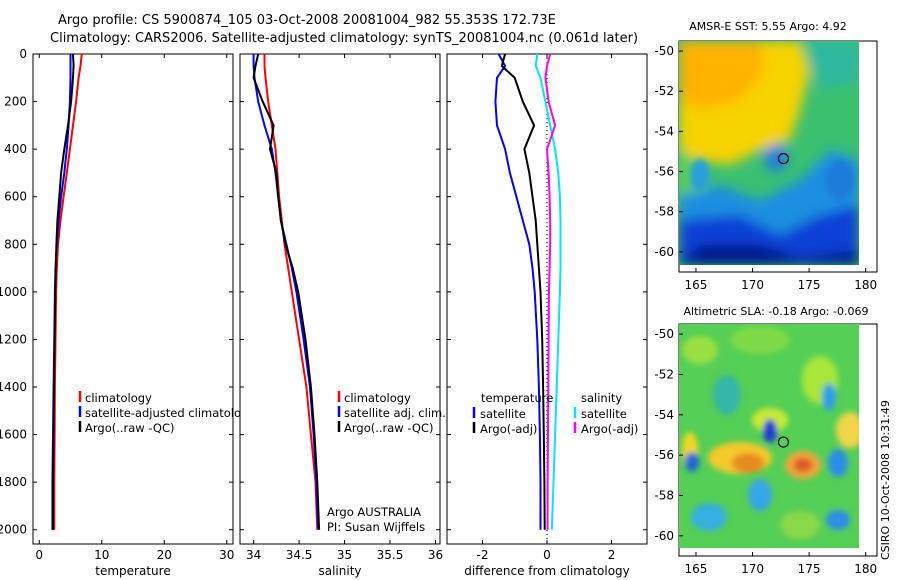 The image size is (900, 580). What do you see at coordinates (164, 555) in the screenshot?
I see `x-tick-label: 20` at bounding box center [164, 555].